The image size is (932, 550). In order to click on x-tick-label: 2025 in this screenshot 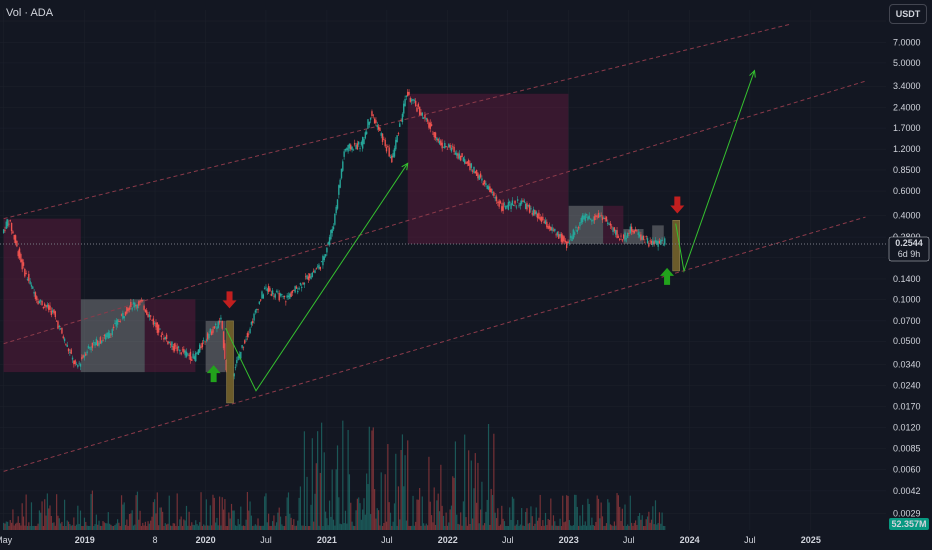, I will do `click(811, 540)`.